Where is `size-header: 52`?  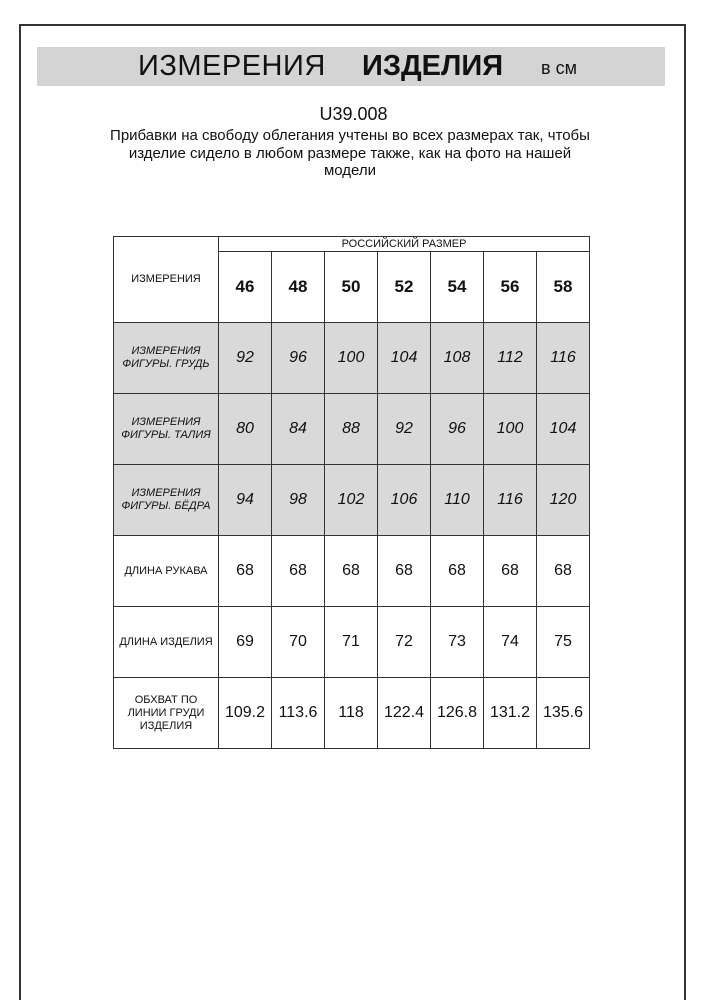
size-header: 52 is located at coordinates (404, 287).